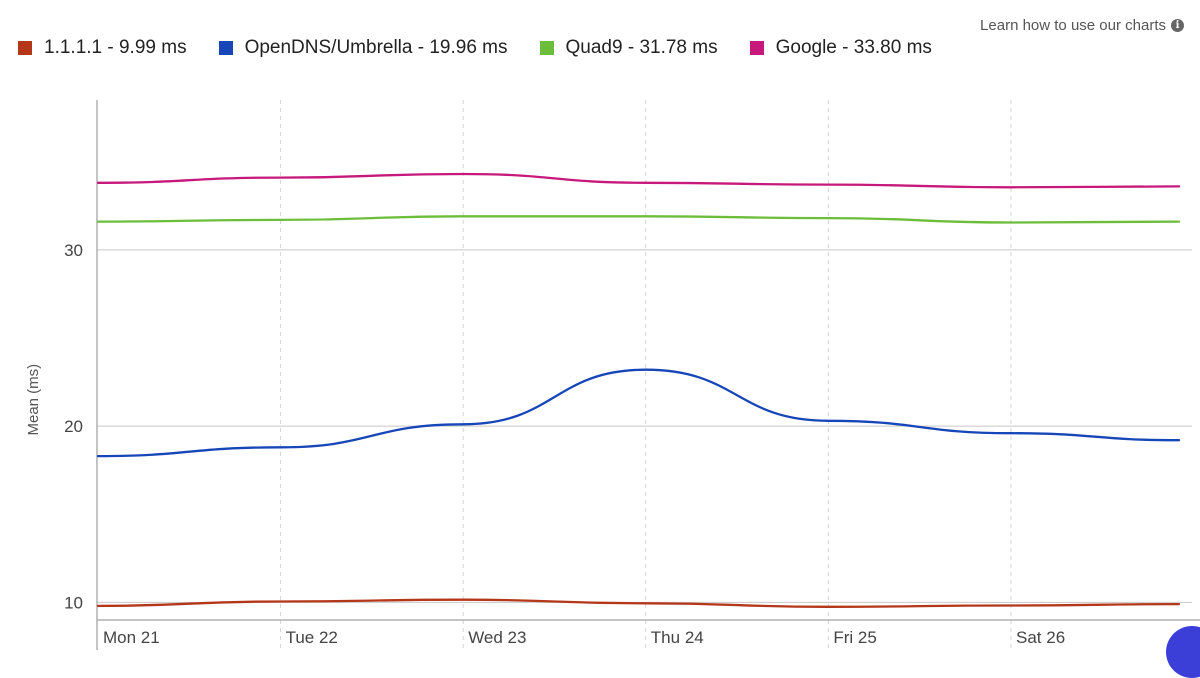  What do you see at coordinates (1073, 25) in the screenshot?
I see `help-link-label: Learn how to use our charts` at bounding box center [1073, 25].